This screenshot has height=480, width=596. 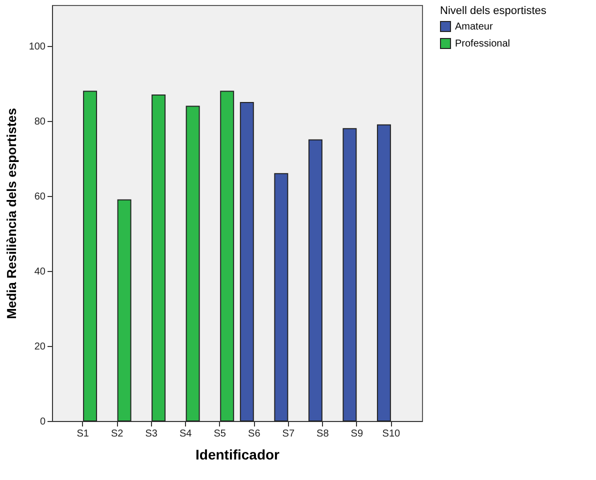 I want to click on legend-label: Amateur, so click(x=474, y=27).